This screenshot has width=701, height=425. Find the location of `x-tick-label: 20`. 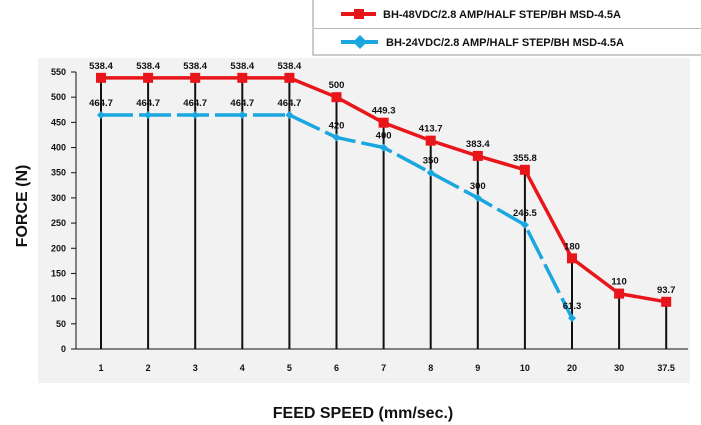

x-tick-label: 20 is located at coordinates (572, 368).